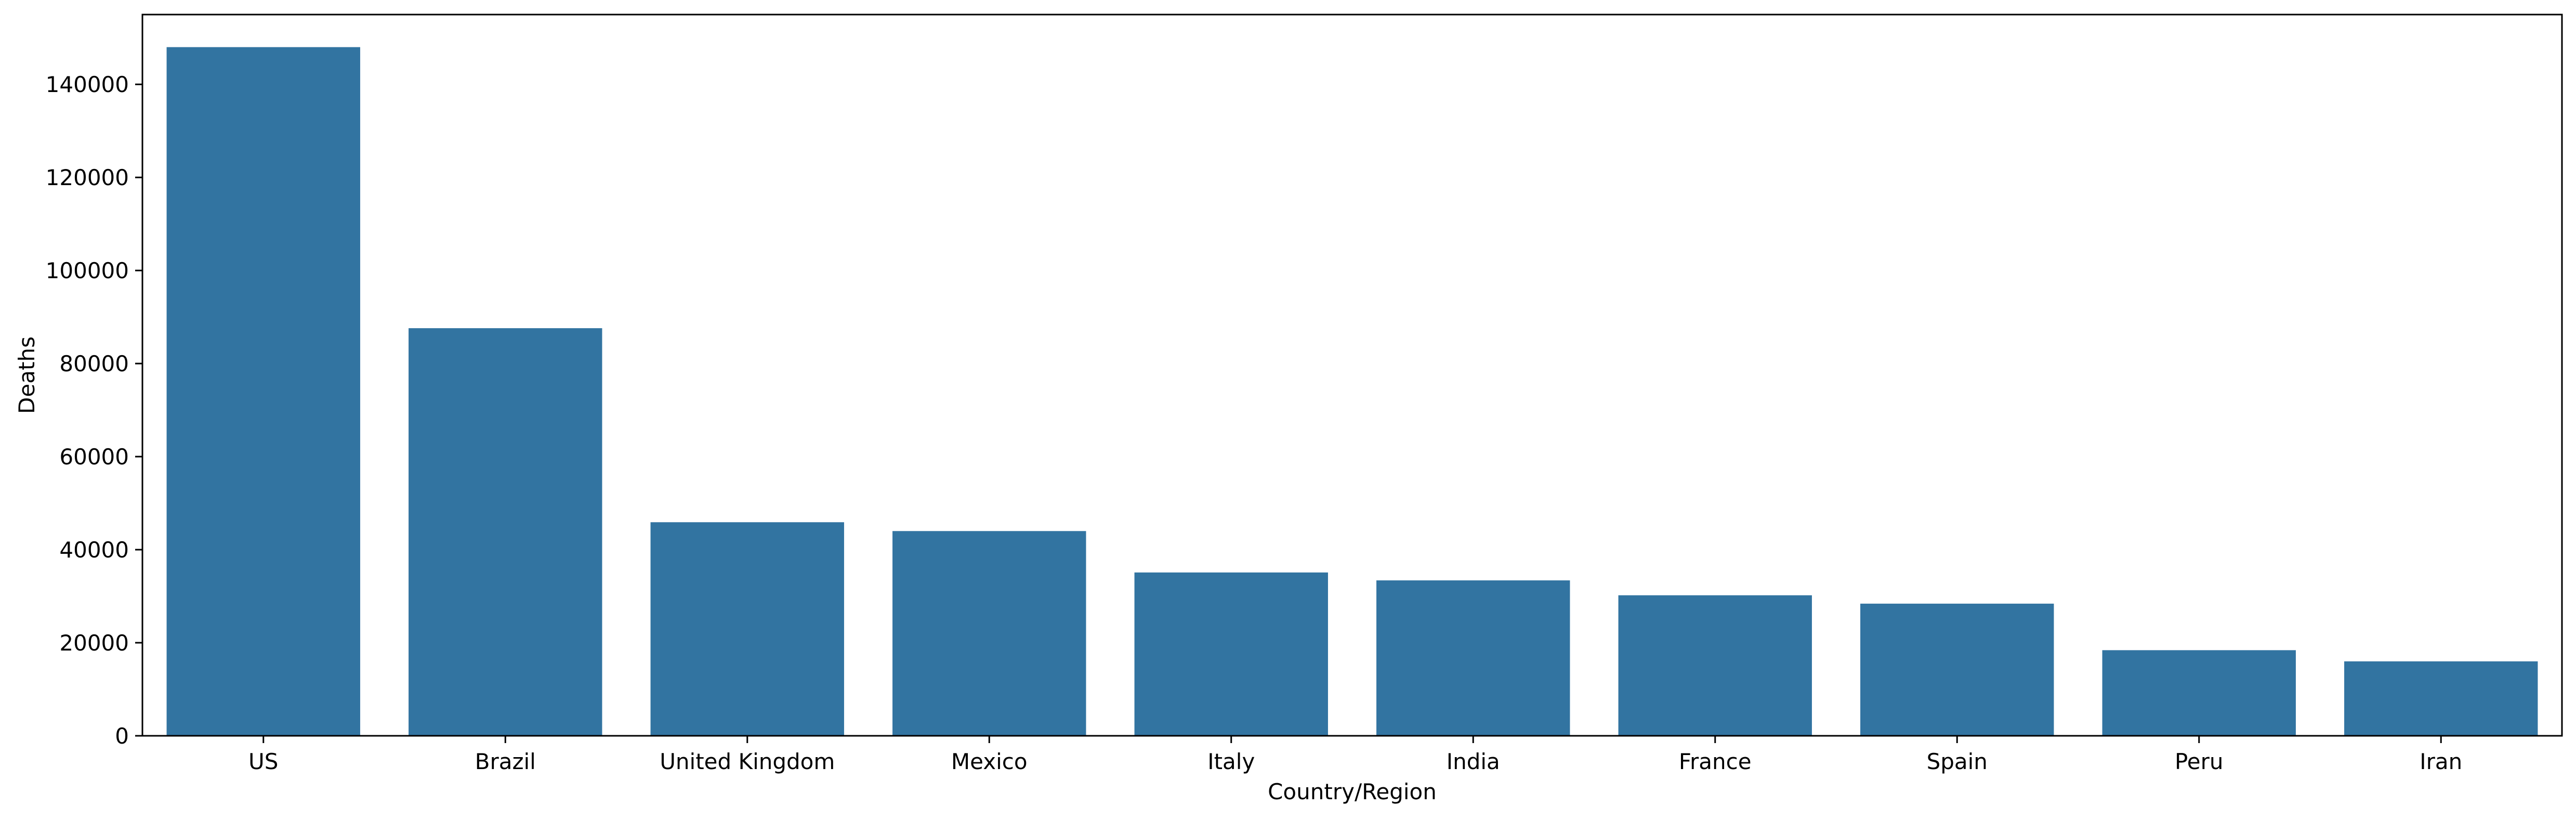 This screenshot has height=819, width=2576. I want to click on x-tick-label-france: France, so click(1715, 761).